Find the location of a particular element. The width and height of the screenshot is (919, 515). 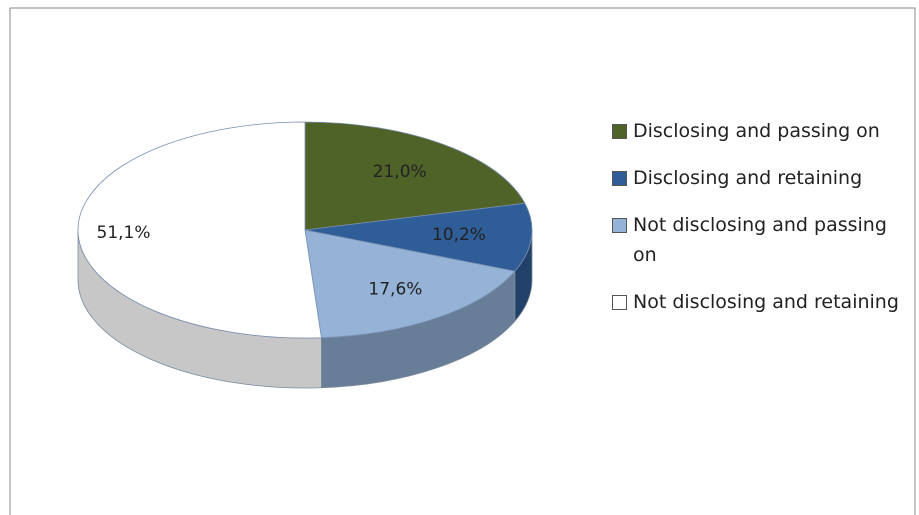

legend-label: Disclosing and passing on is located at coordinates (756, 131).